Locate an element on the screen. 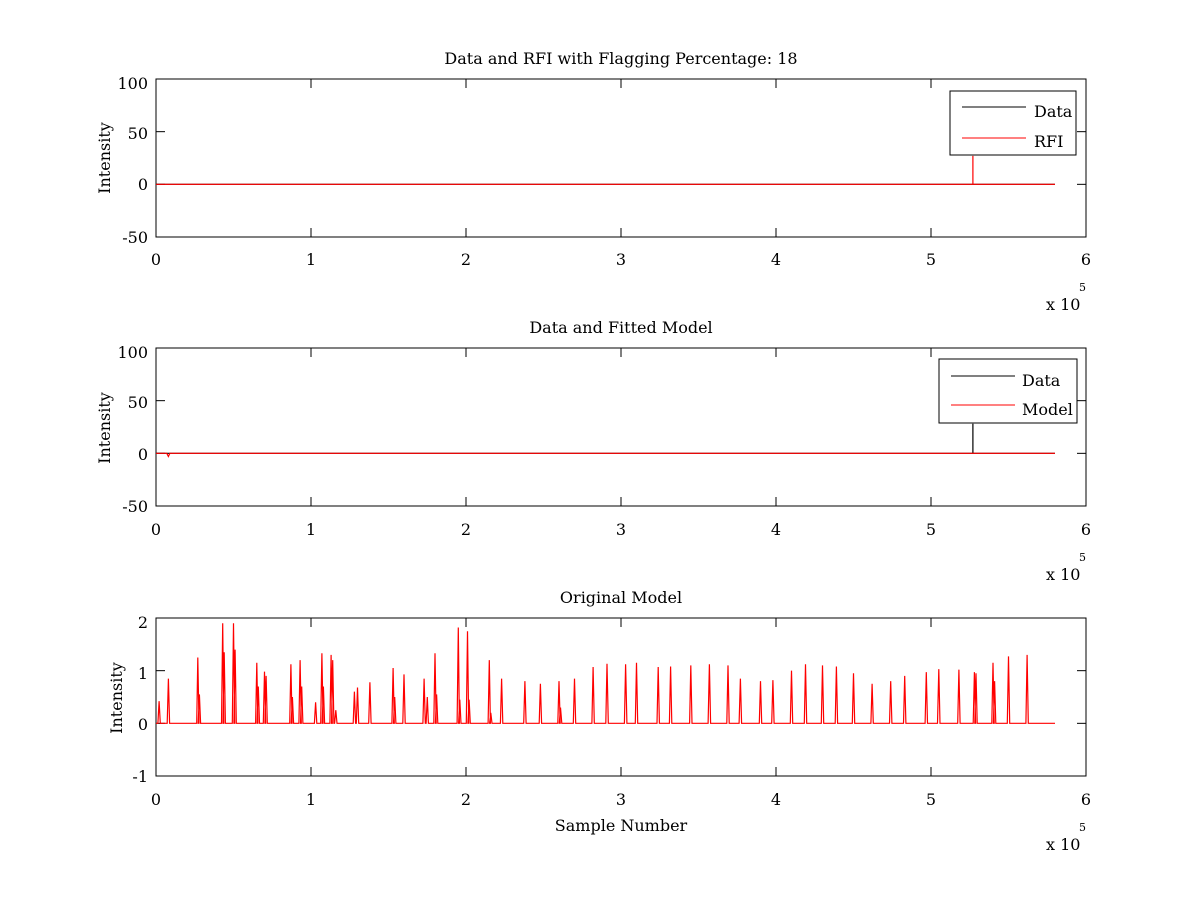 This screenshot has width=1200, height=900. subplot-1-x-exponent: 5 is located at coordinates (1082, 287).